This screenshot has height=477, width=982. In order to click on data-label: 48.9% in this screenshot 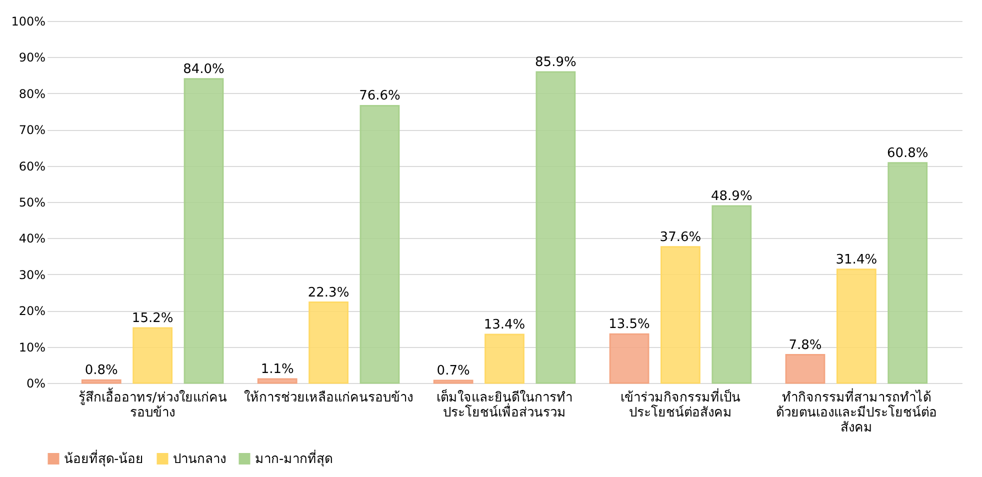, I will do `click(731, 196)`.